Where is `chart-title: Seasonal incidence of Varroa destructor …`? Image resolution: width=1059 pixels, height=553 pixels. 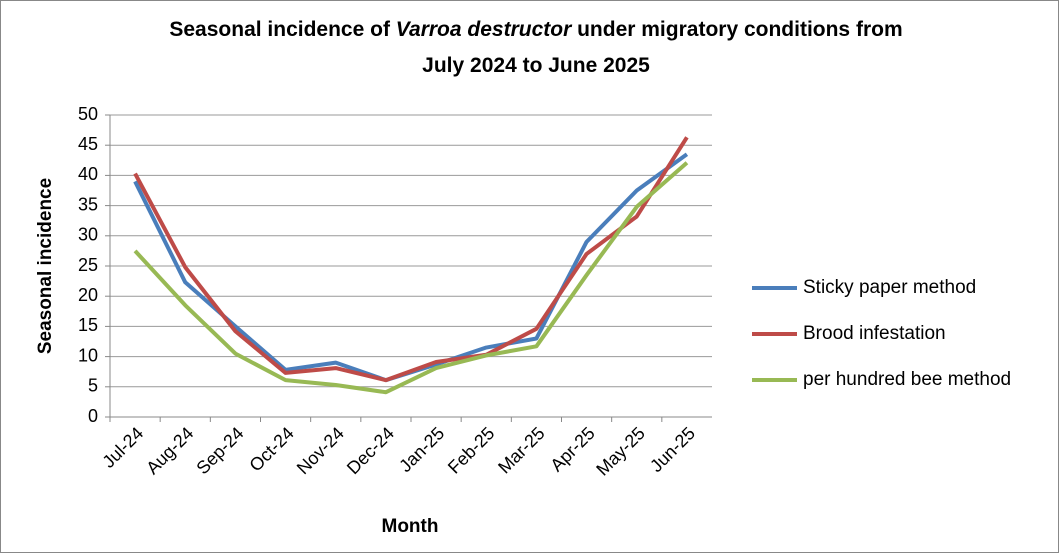
chart-title: Seasonal incidence of Varroa destructor … is located at coordinates (535, 47).